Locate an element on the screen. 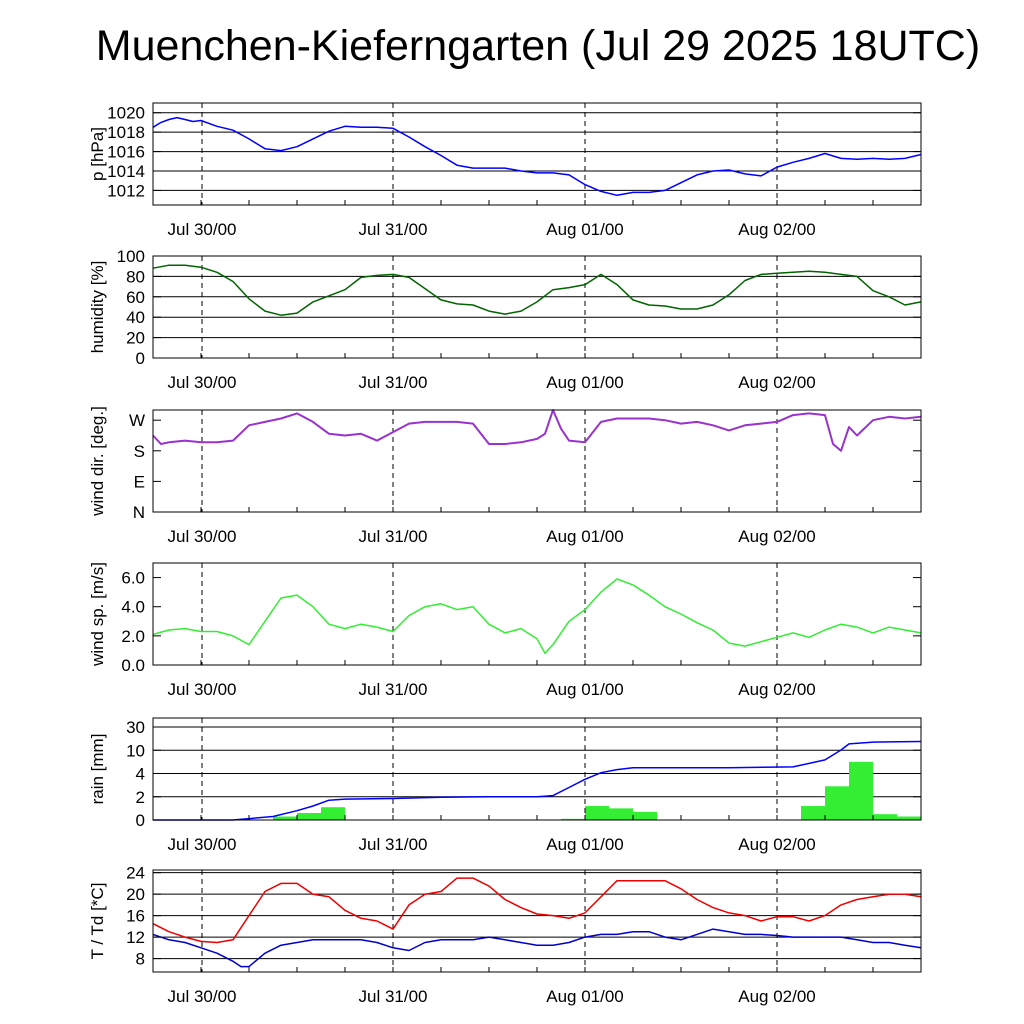  wind_speed-series-line is located at coordinates (537, 616).